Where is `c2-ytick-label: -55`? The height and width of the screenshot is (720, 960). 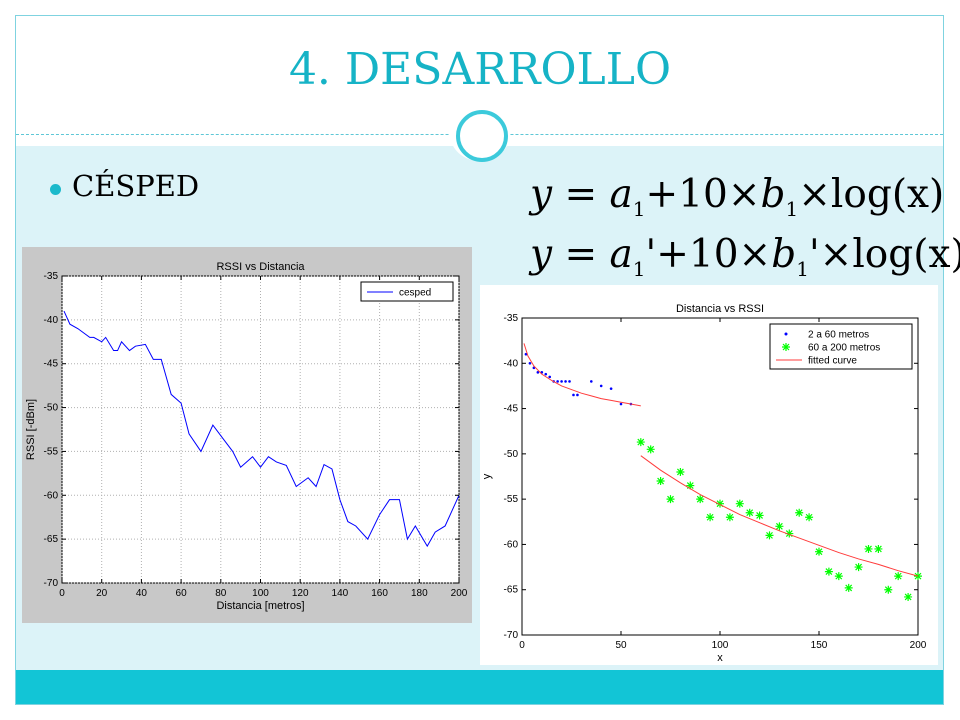 c2-ytick-label: -55 is located at coordinates (511, 499).